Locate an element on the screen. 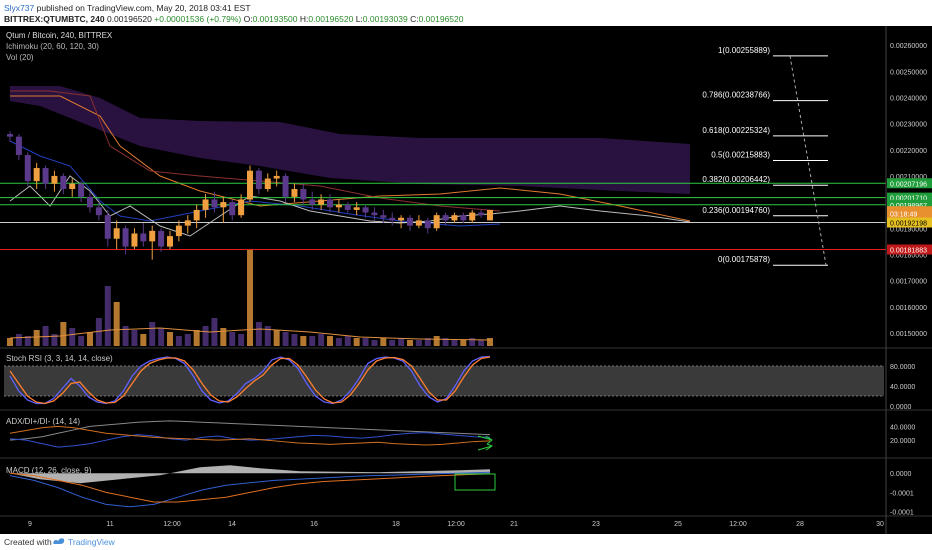 This screenshot has height=550, width=932. macd-legend: MACD (12, 26, close, 9) is located at coordinates (49, 470).